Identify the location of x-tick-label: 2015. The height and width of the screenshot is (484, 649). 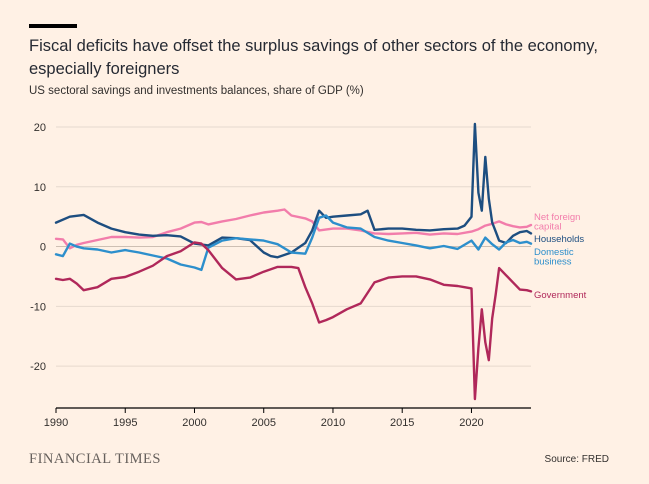
(402, 423).